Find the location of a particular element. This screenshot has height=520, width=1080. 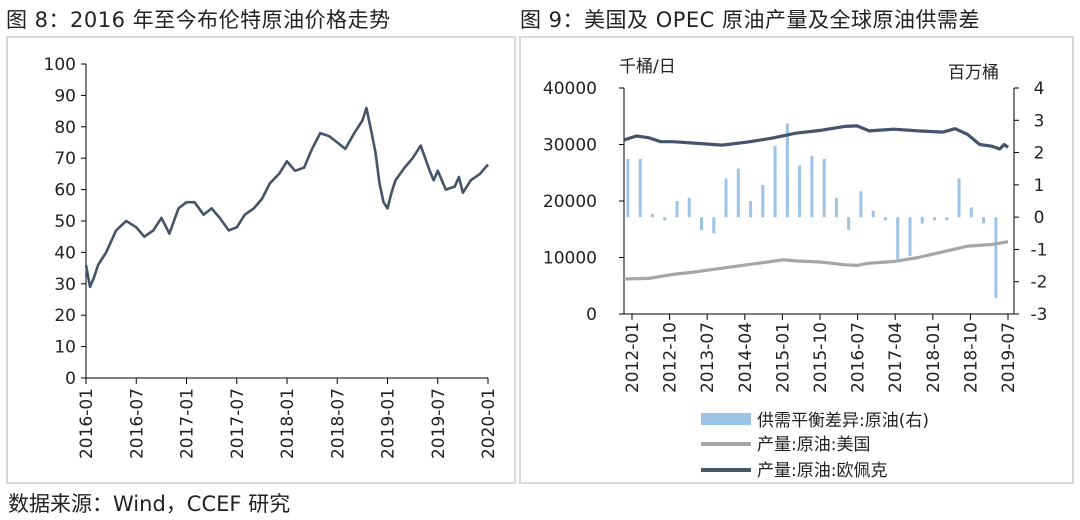

right-y-tick-label: 0 is located at coordinates (1039, 218).